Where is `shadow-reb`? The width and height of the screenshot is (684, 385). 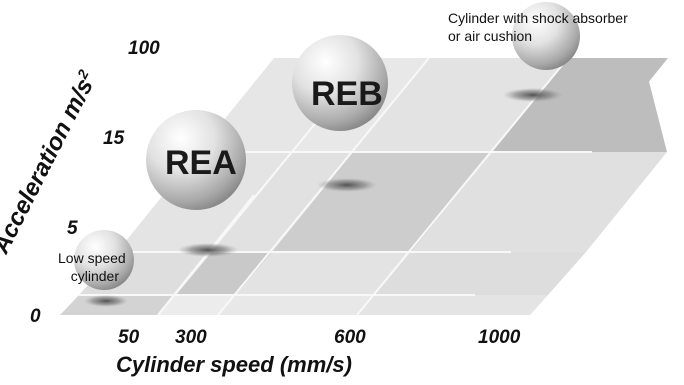 shadow-reb is located at coordinates (347, 185).